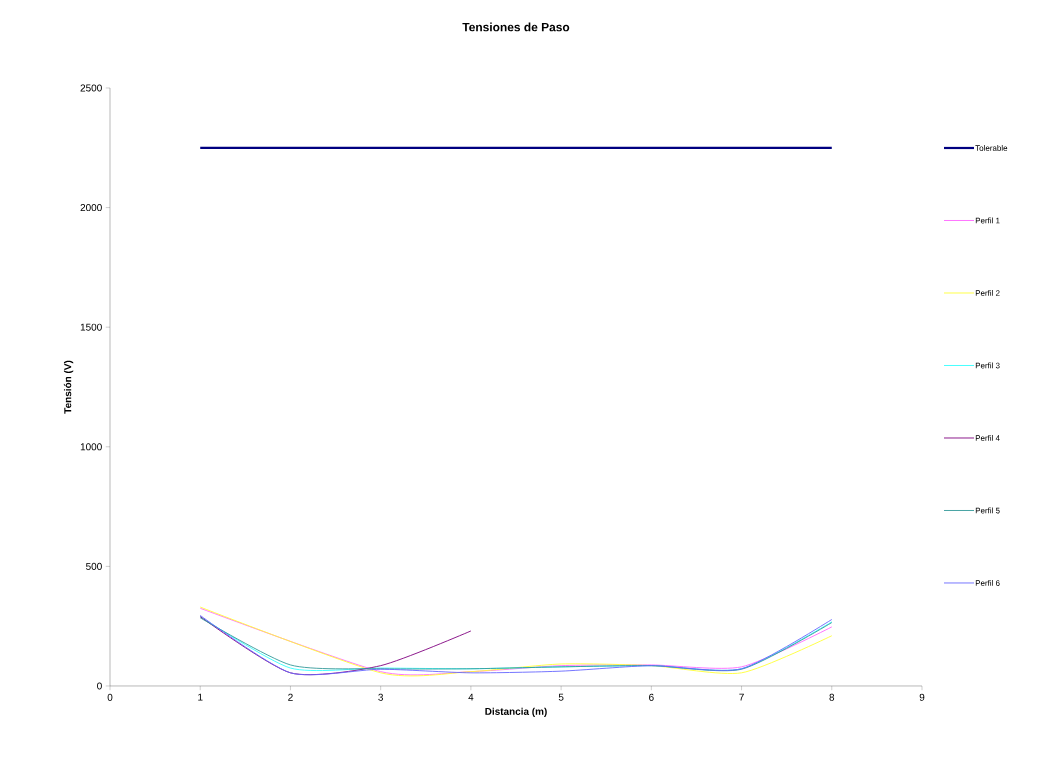 The image size is (1037, 771). I want to click on x-tick-label: 5, so click(561, 697).